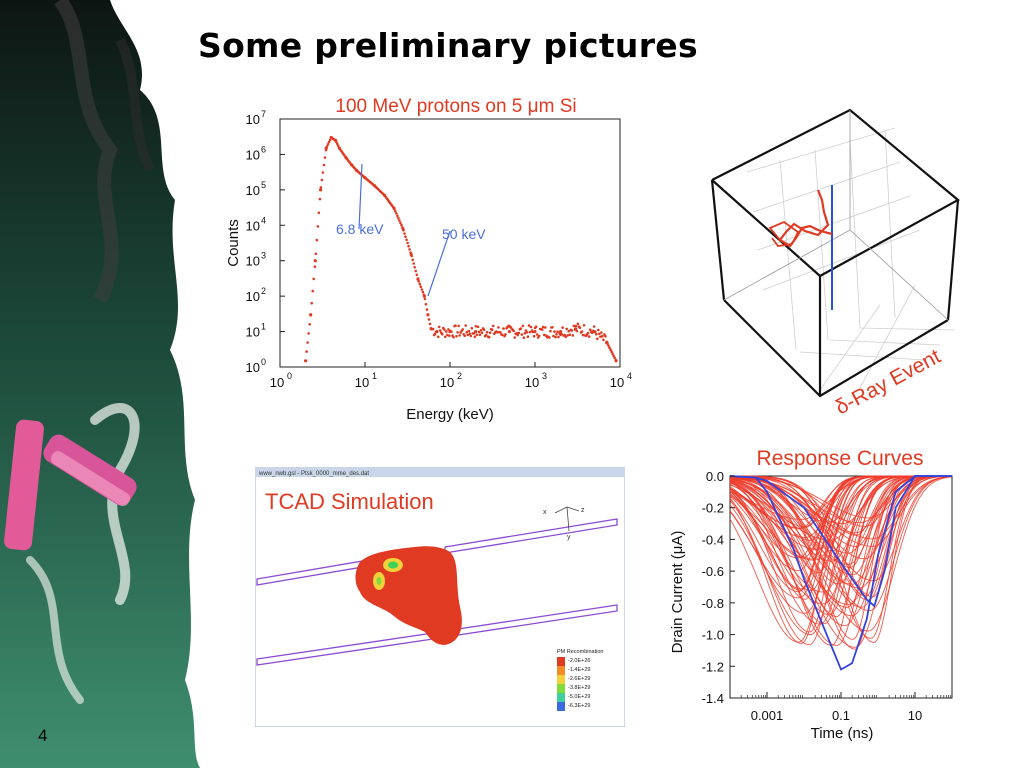  I want to click on spectrum-xtick-exponent: 1, so click(374, 376).